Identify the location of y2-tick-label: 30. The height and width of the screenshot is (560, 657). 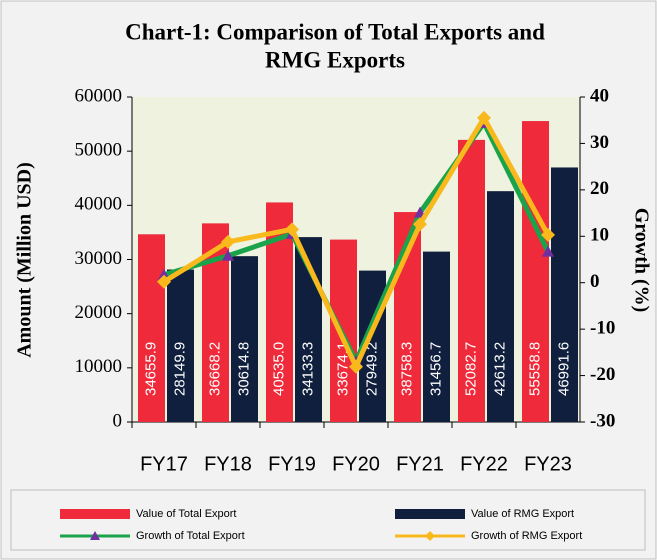
(599, 142).